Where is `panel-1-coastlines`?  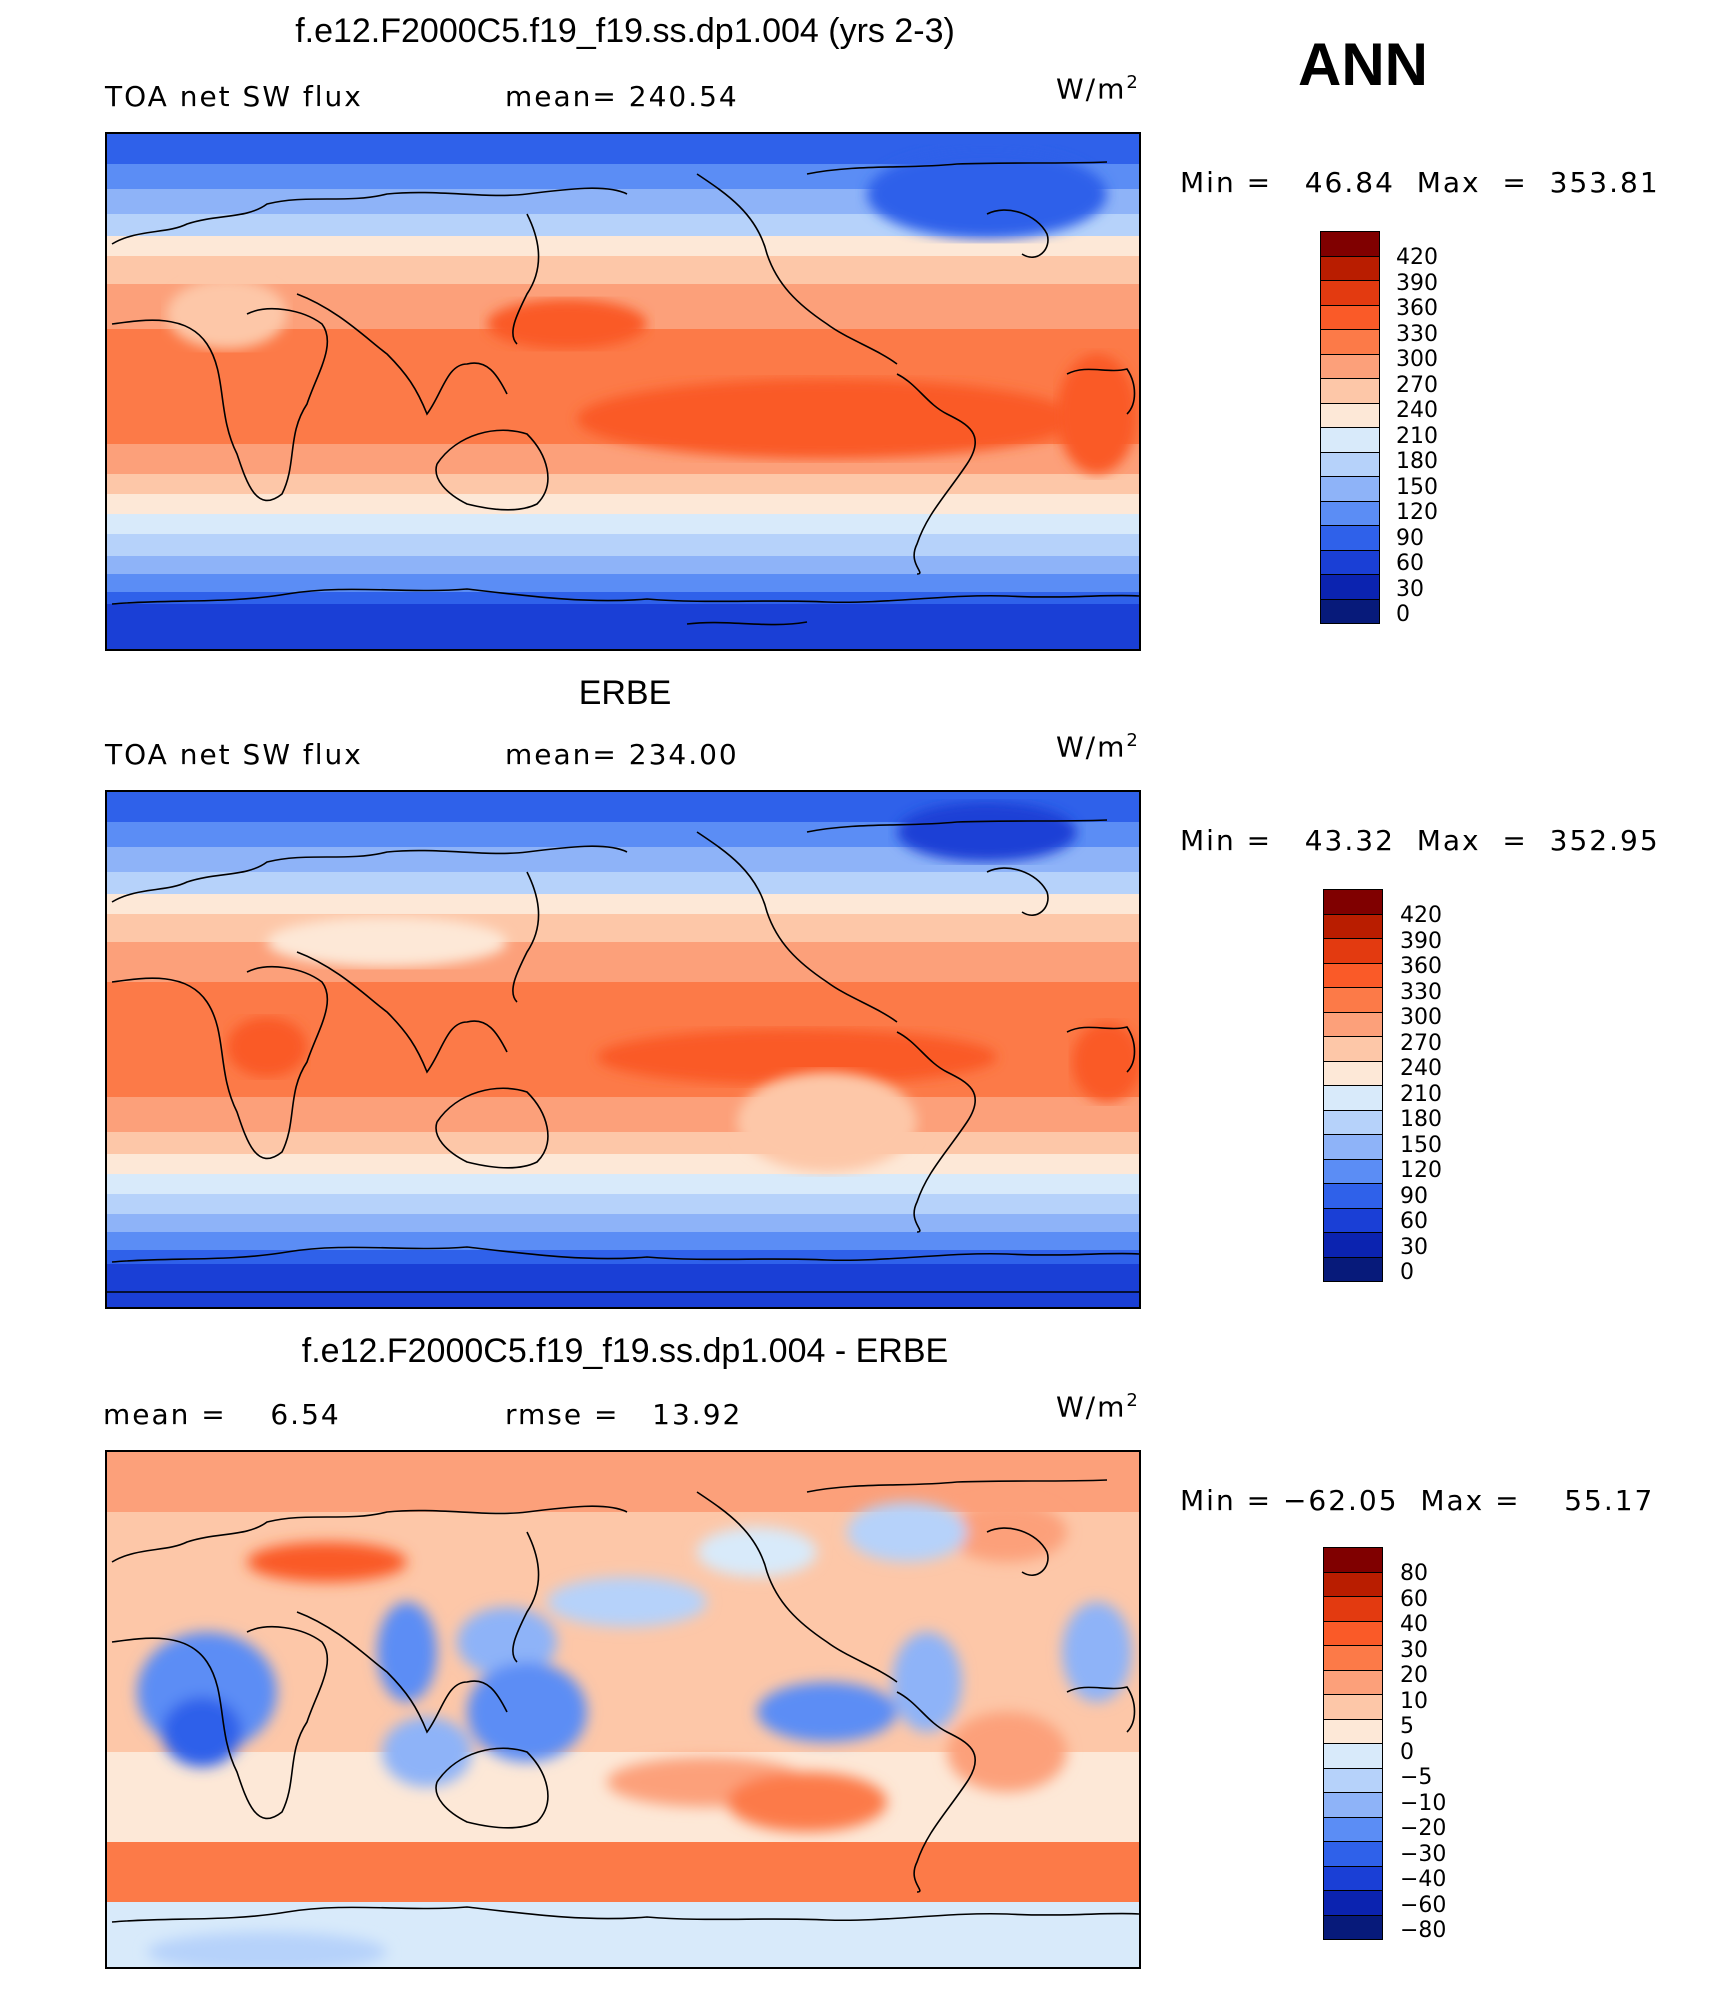
panel-1-coastlines is located at coordinates (625, 393).